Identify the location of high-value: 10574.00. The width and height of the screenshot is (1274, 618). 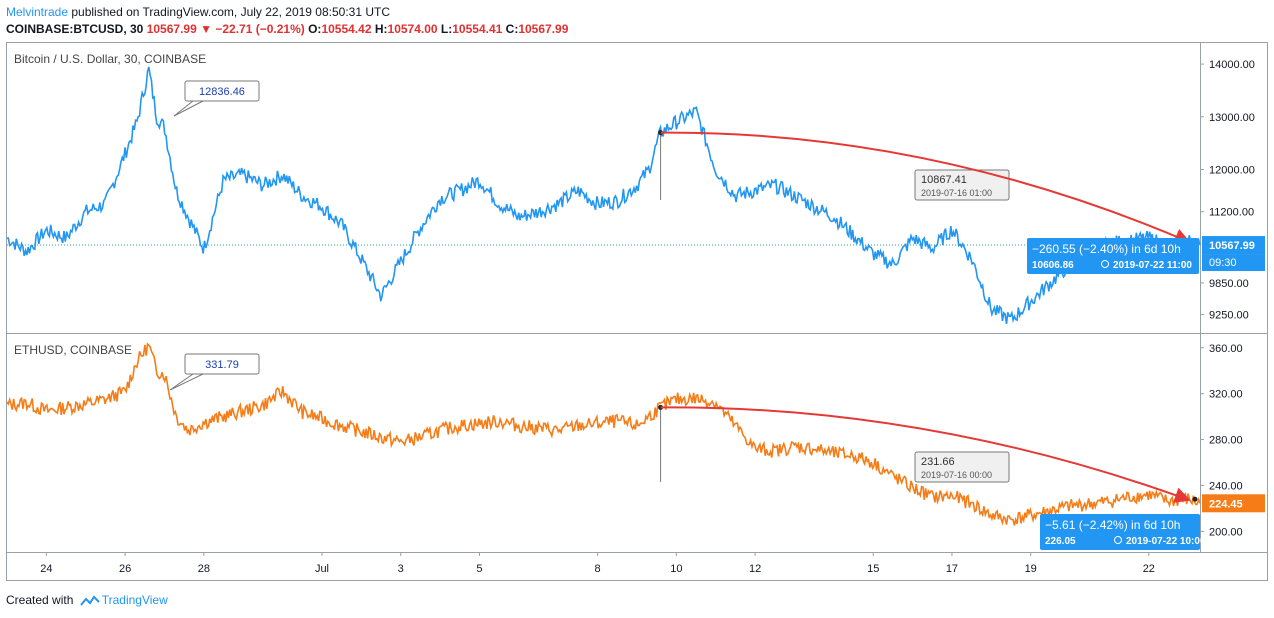
(412, 29).